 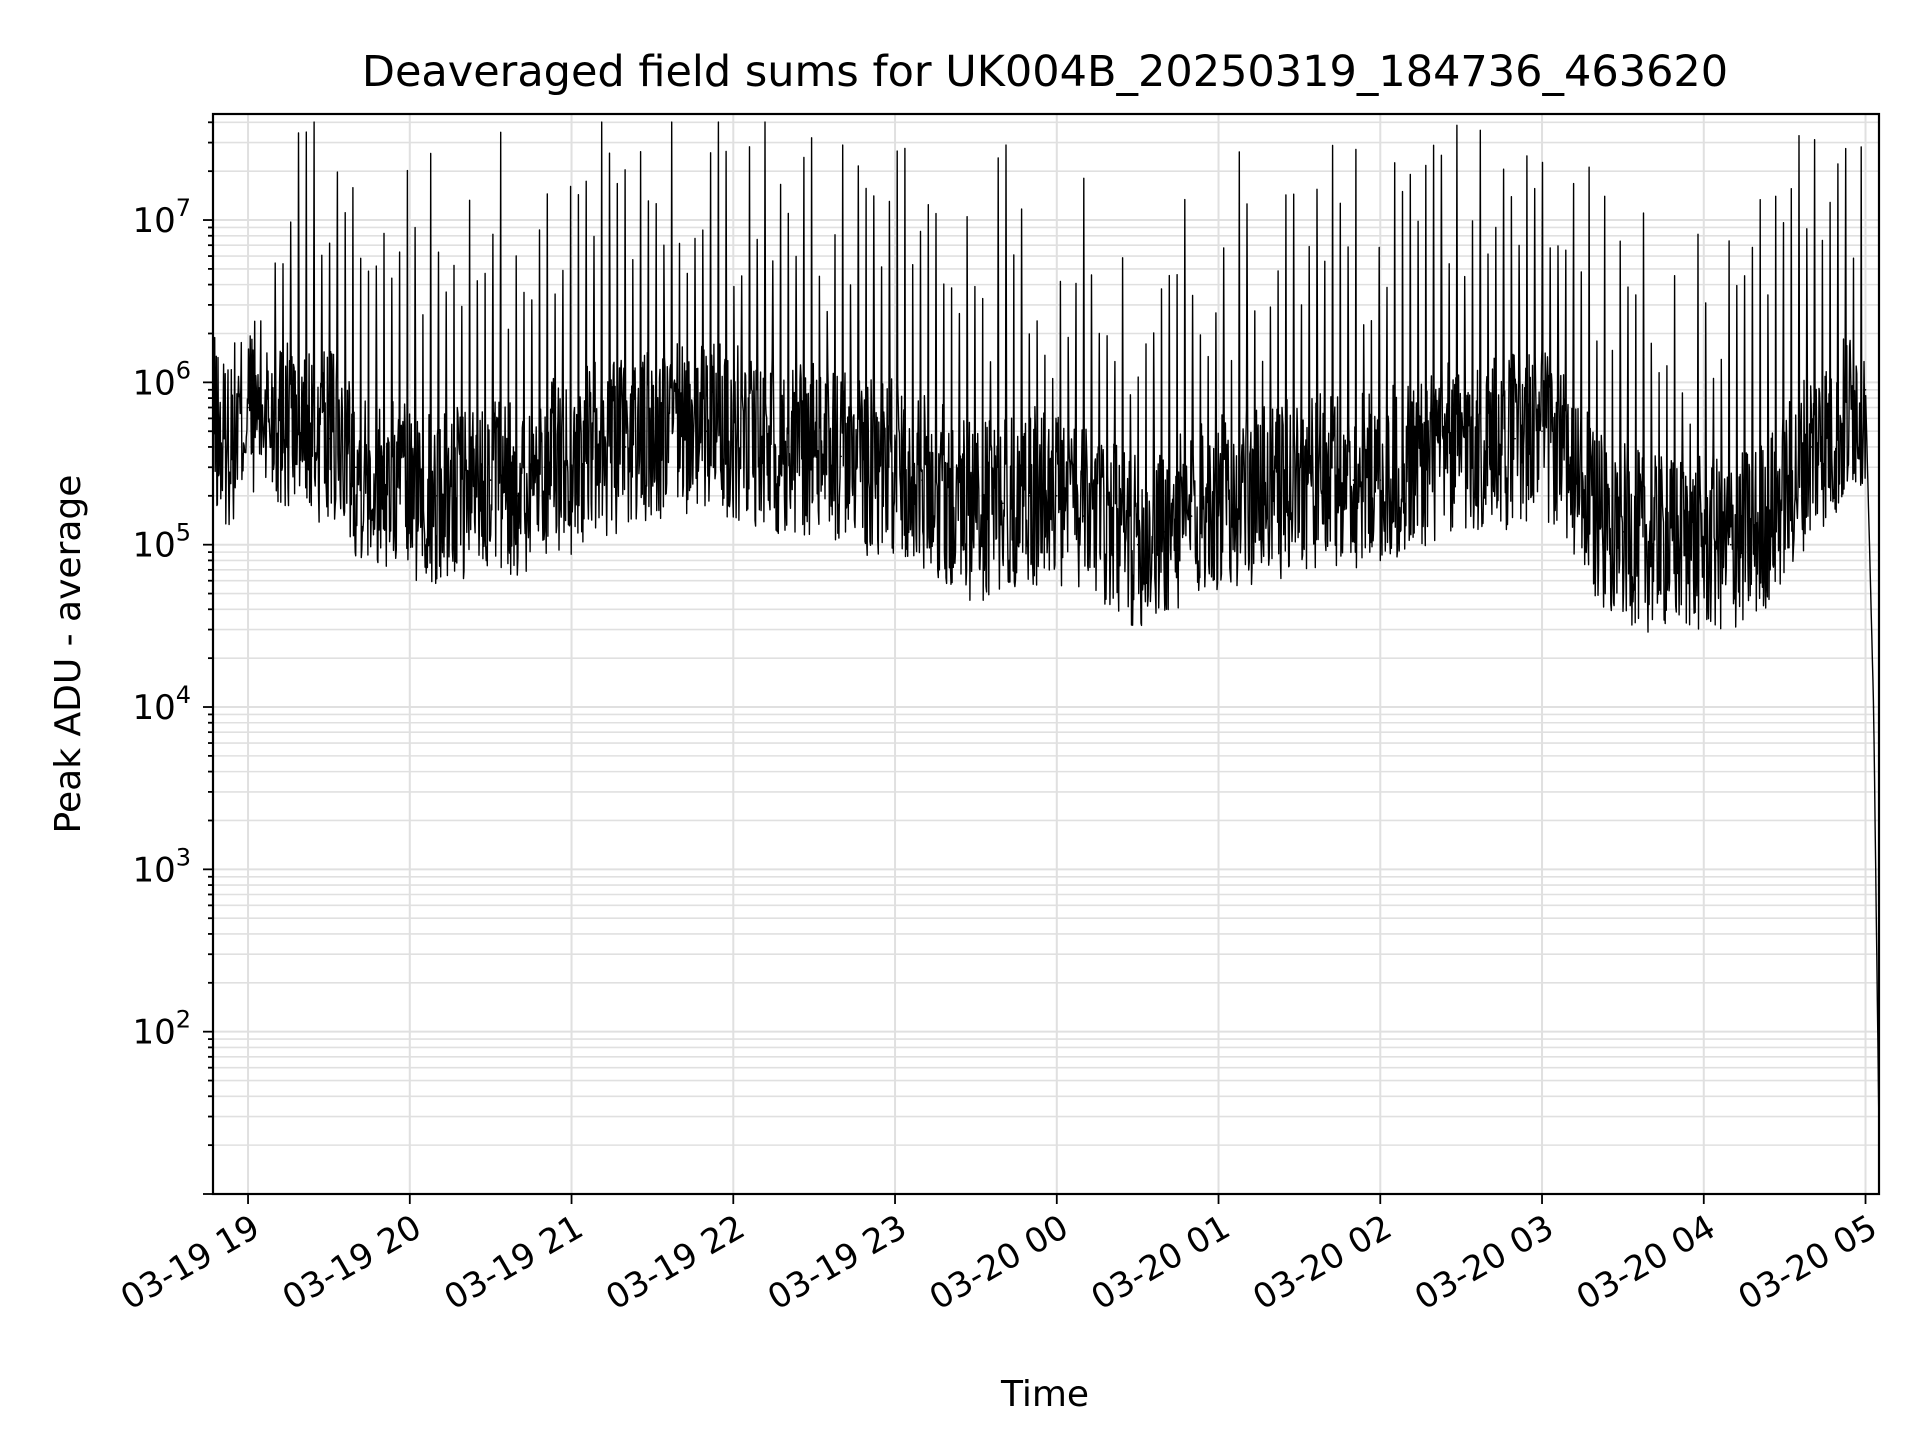 What do you see at coordinates (1044, 1394) in the screenshot?
I see `x-axis-title: Time` at bounding box center [1044, 1394].